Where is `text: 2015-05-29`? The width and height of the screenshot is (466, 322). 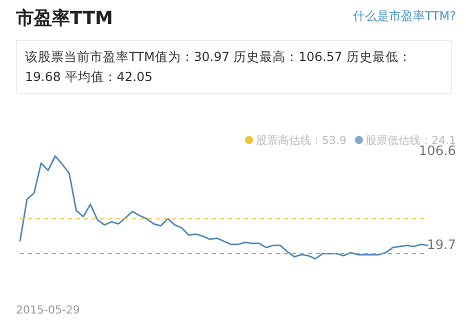
text: 2015-05-29 is located at coordinates (48, 309).